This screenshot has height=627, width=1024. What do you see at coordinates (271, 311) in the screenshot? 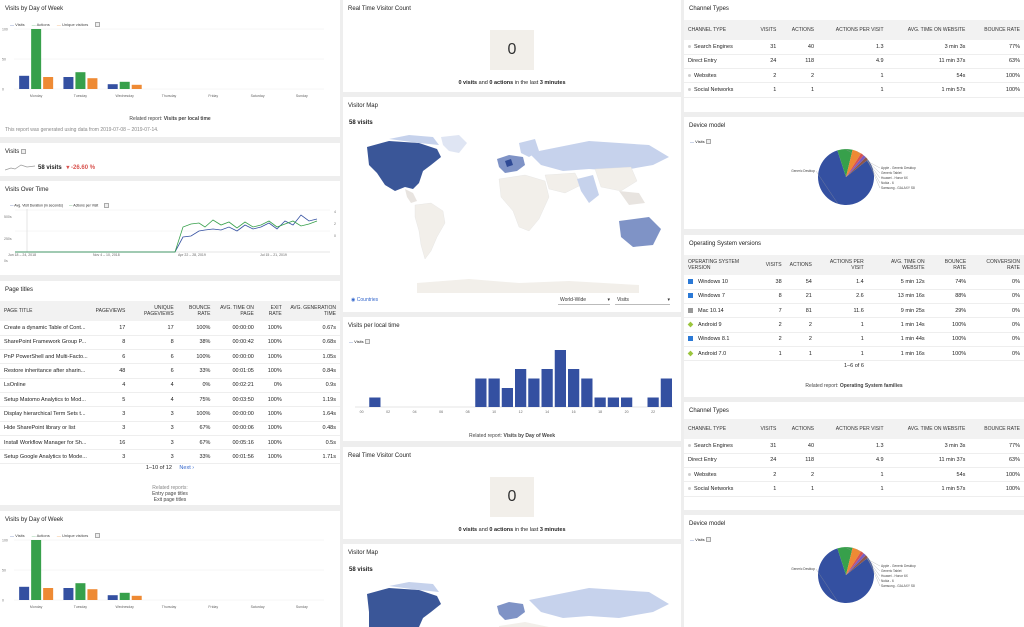
I see `column-header: Exit Rate` at bounding box center [271, 311].